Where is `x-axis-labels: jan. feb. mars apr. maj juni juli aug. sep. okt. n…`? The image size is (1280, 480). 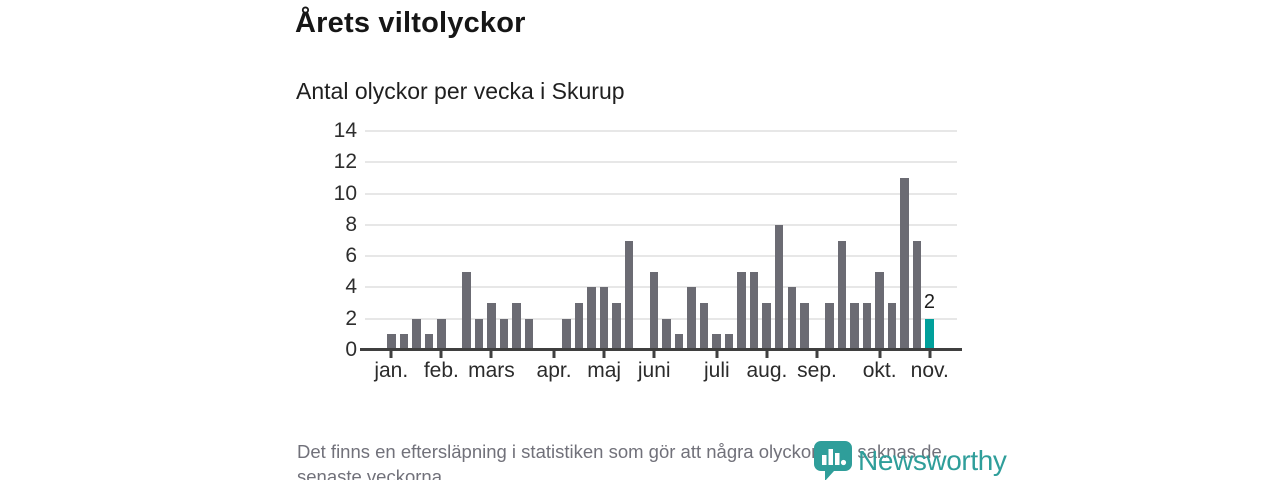
x-axis-labels: jan. feb. mars apr. maj juni juli aug. sep. okt. n… is located at coordinates (661, 366).